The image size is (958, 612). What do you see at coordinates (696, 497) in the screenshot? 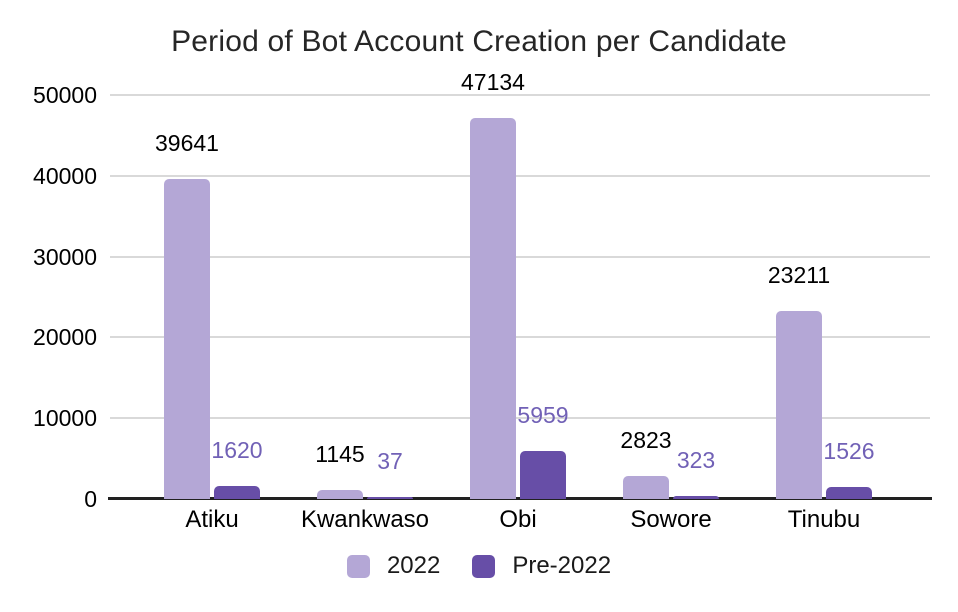
I see `bar-pre-2022-sowore` at bounding box center [696, 497].